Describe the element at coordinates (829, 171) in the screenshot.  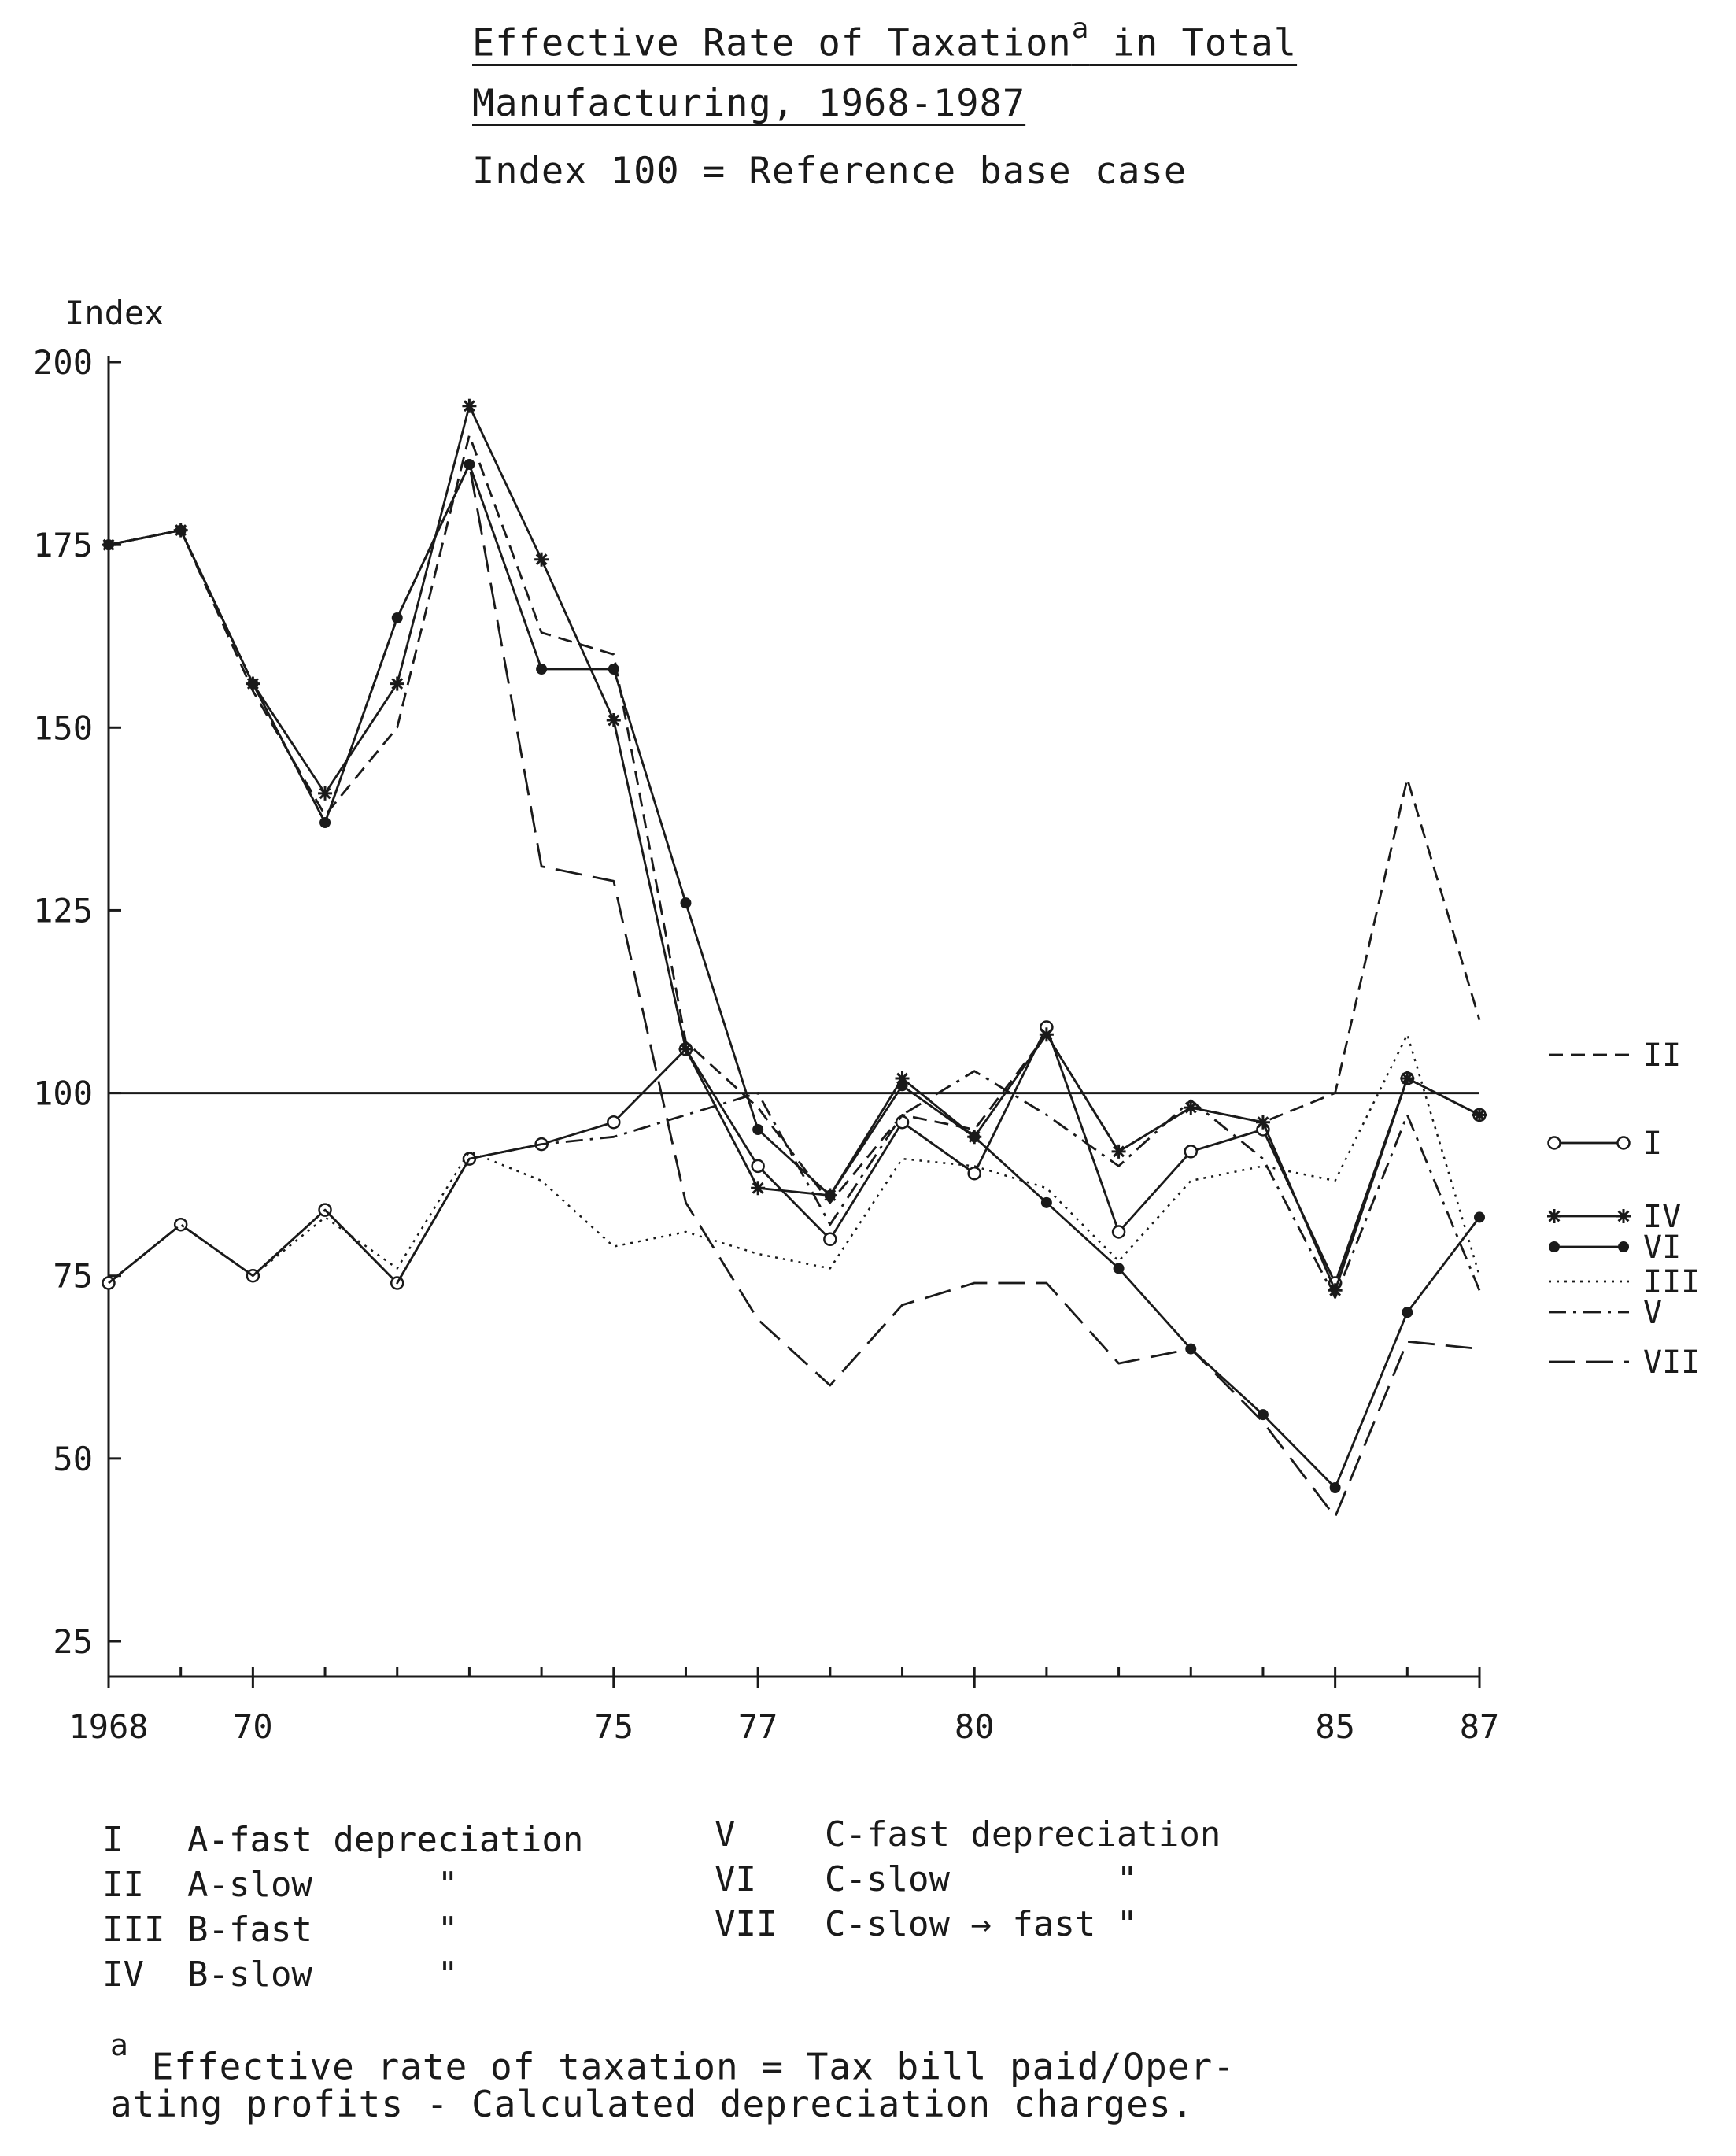
I see `chart-subtitle: Index 100 = Reference base case` at that location.